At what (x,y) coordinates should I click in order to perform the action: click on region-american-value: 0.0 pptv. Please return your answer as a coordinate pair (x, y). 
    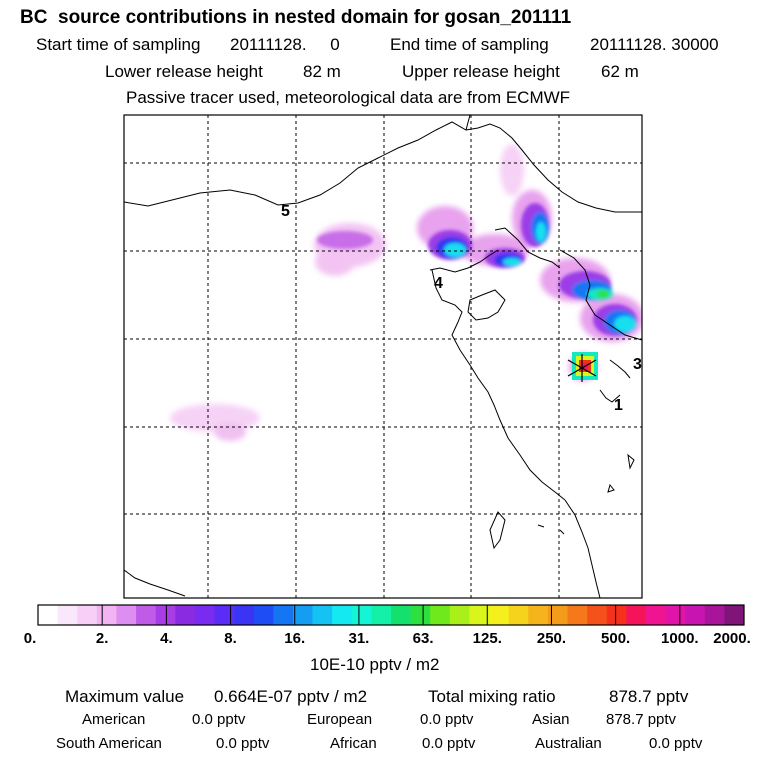
    Looking at the image, I should click on (219, 719).